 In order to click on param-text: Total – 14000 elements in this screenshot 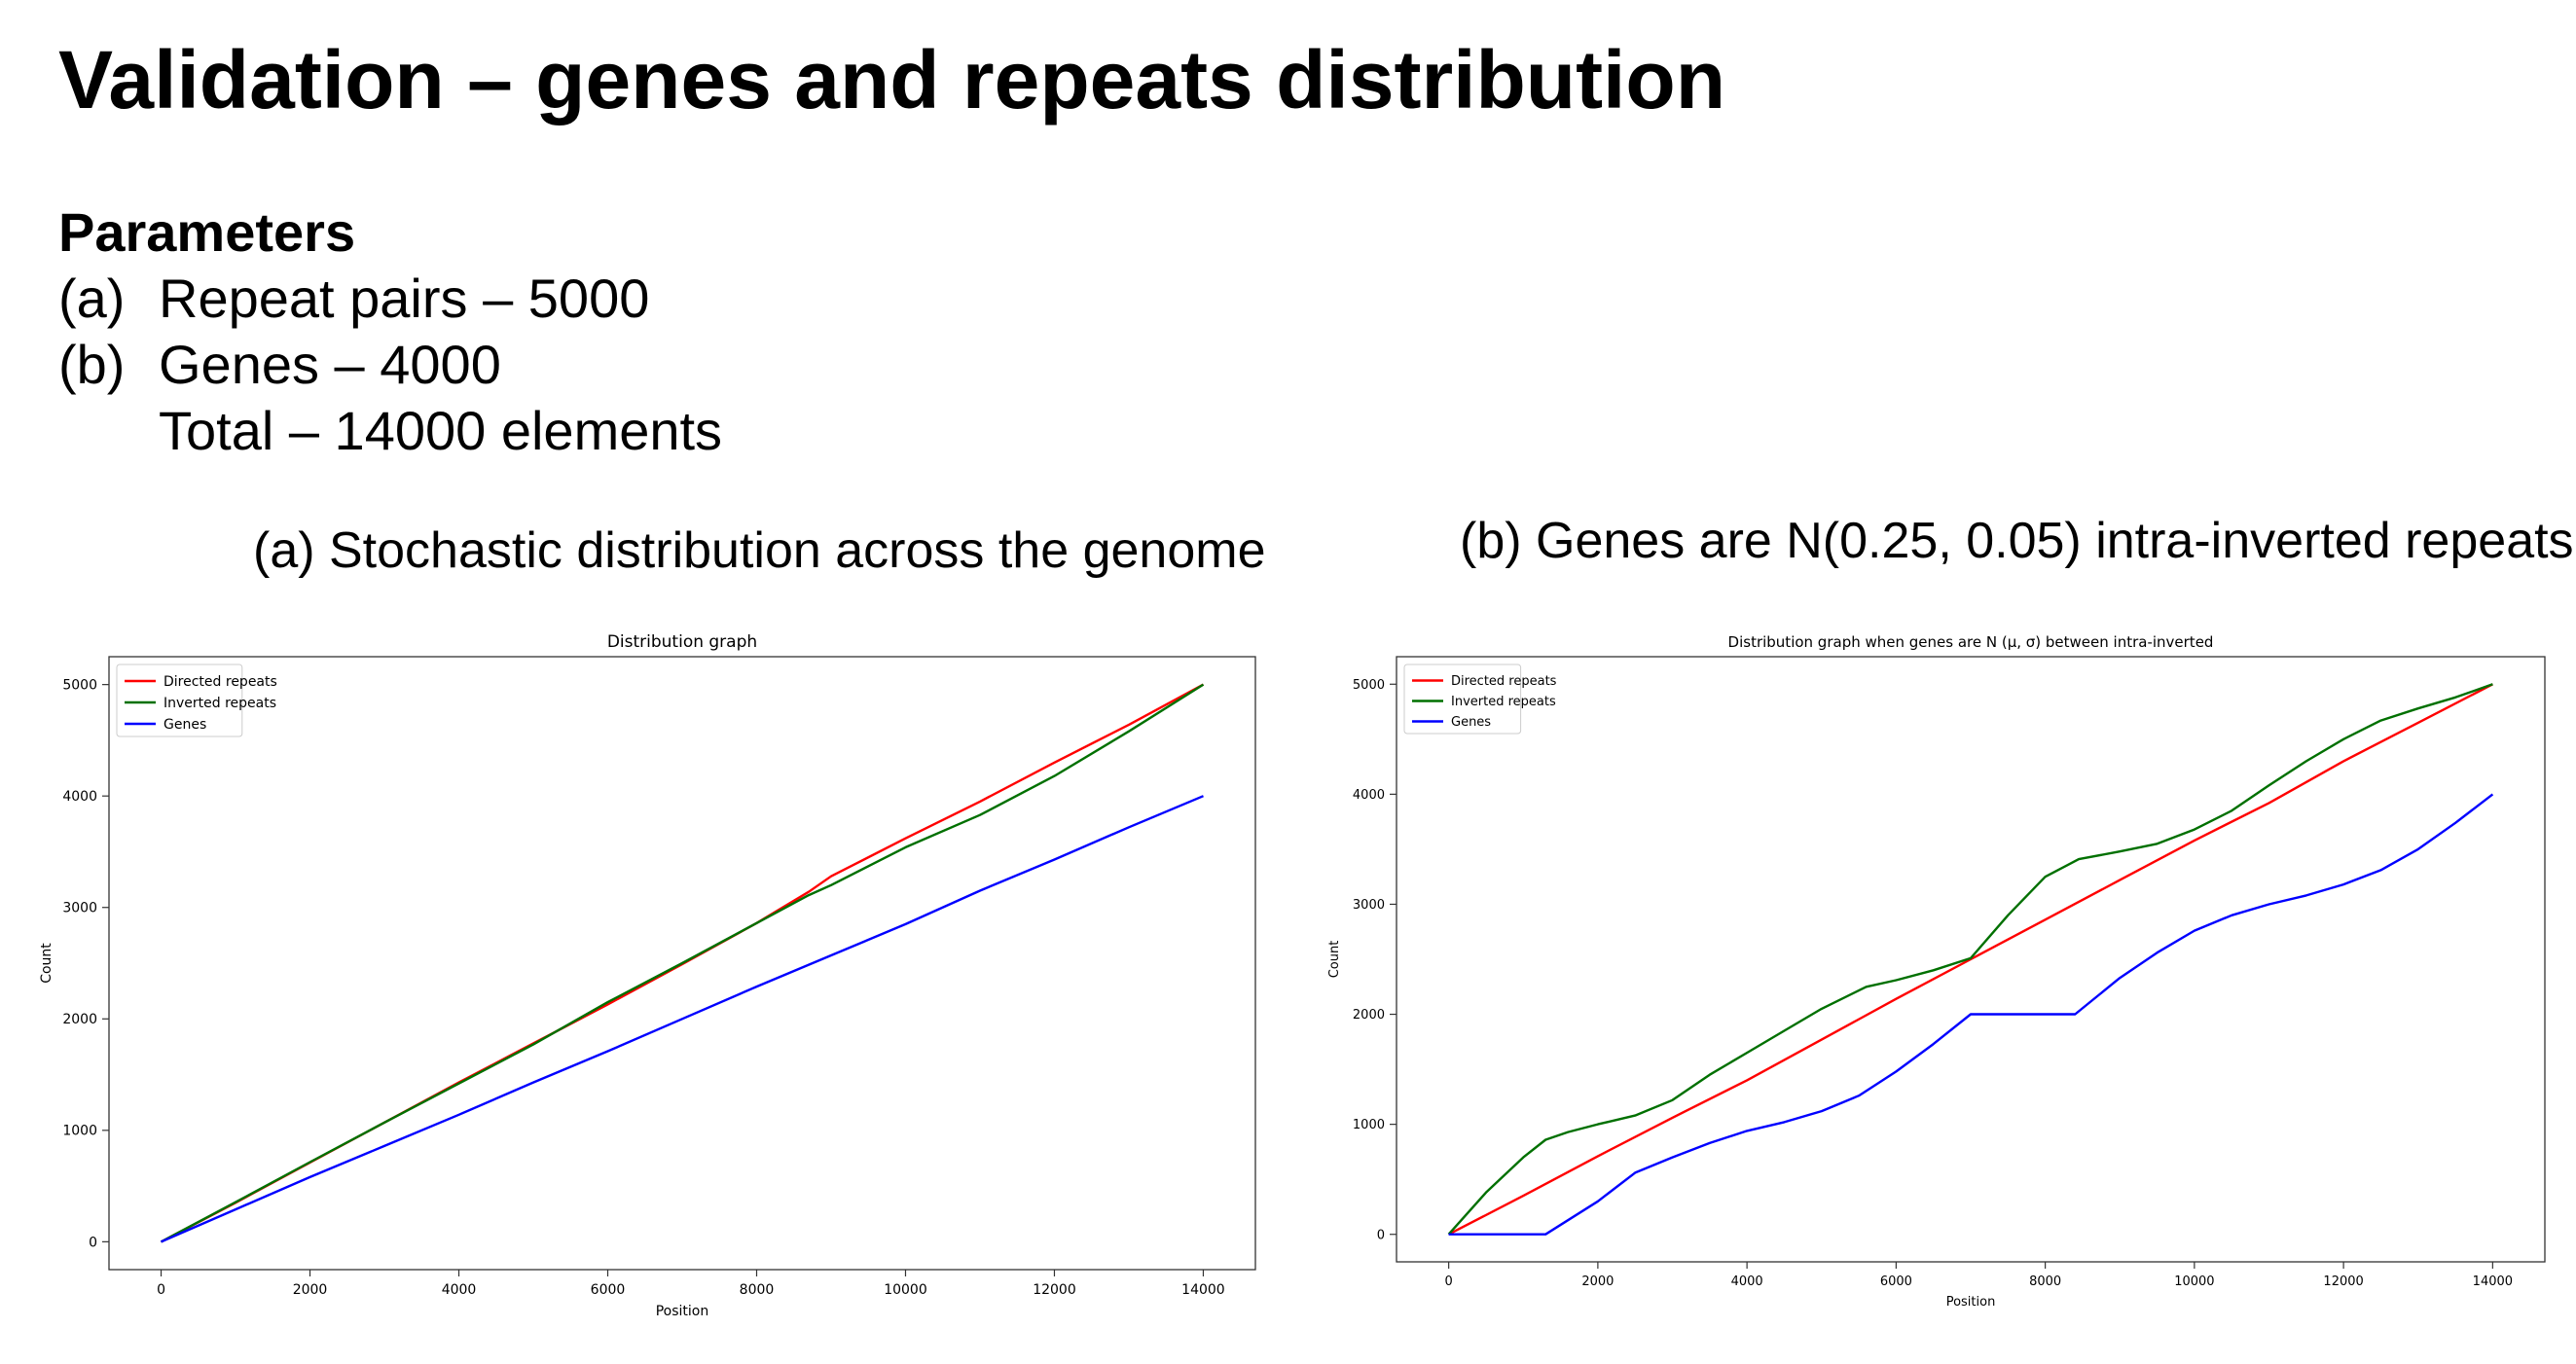, I will do `click(441, 430)`.